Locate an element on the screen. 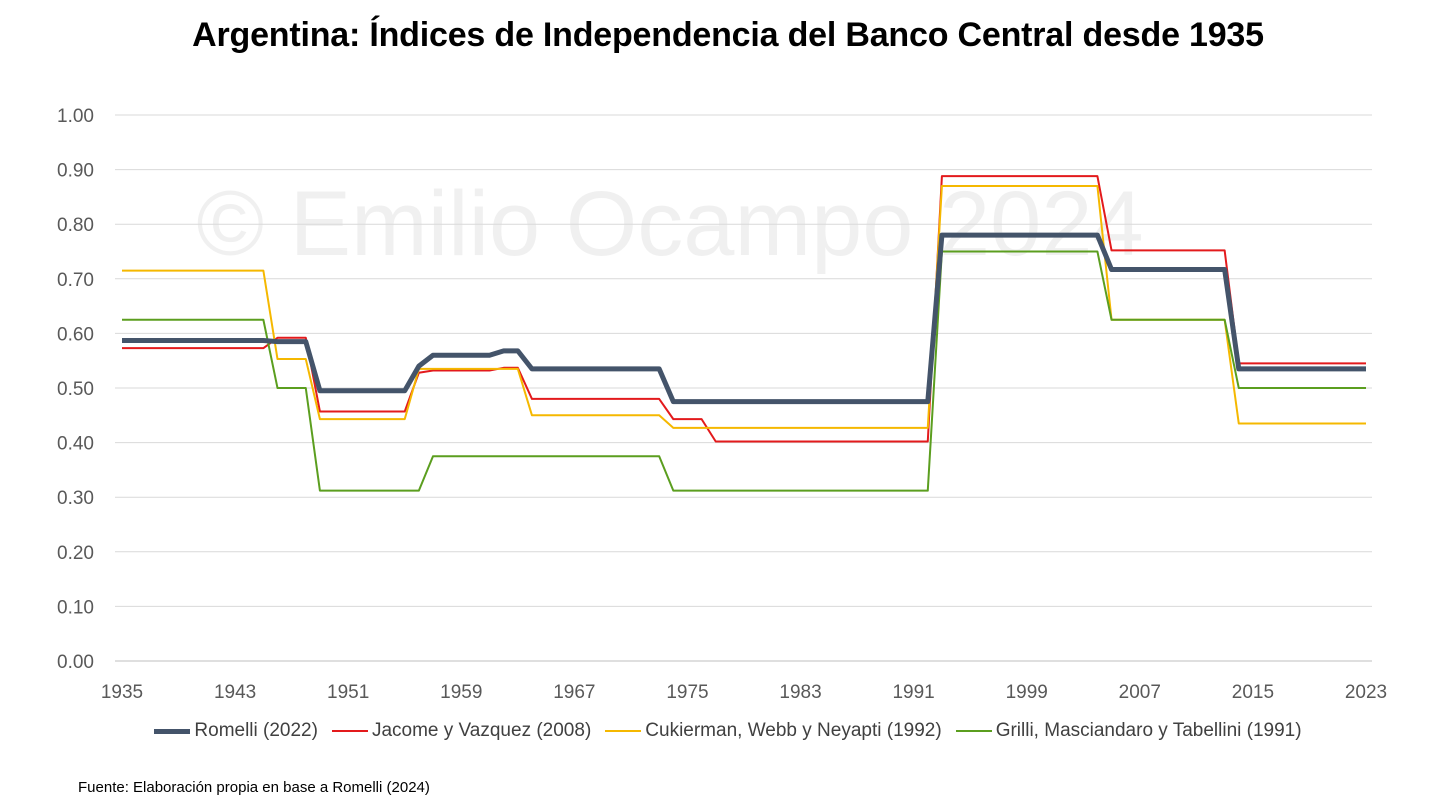  y-tick-label: 1.00 is located at coordinates (75, 116).